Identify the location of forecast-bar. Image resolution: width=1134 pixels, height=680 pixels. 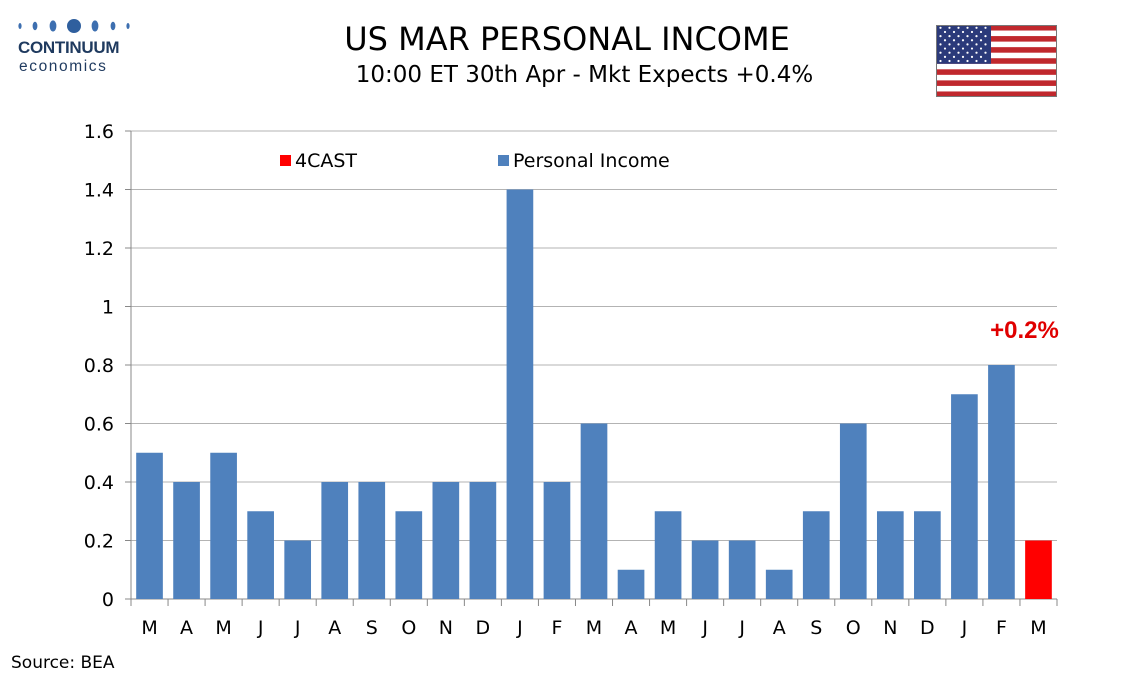
(1038, 569).